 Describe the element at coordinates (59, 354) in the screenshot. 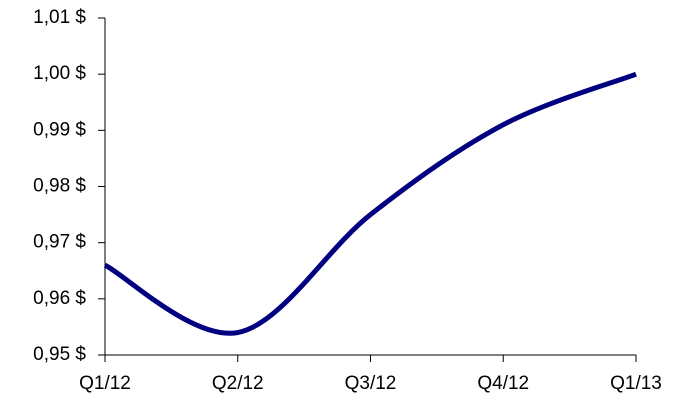

I see `y-tick-label: 0,95 $` at that location.